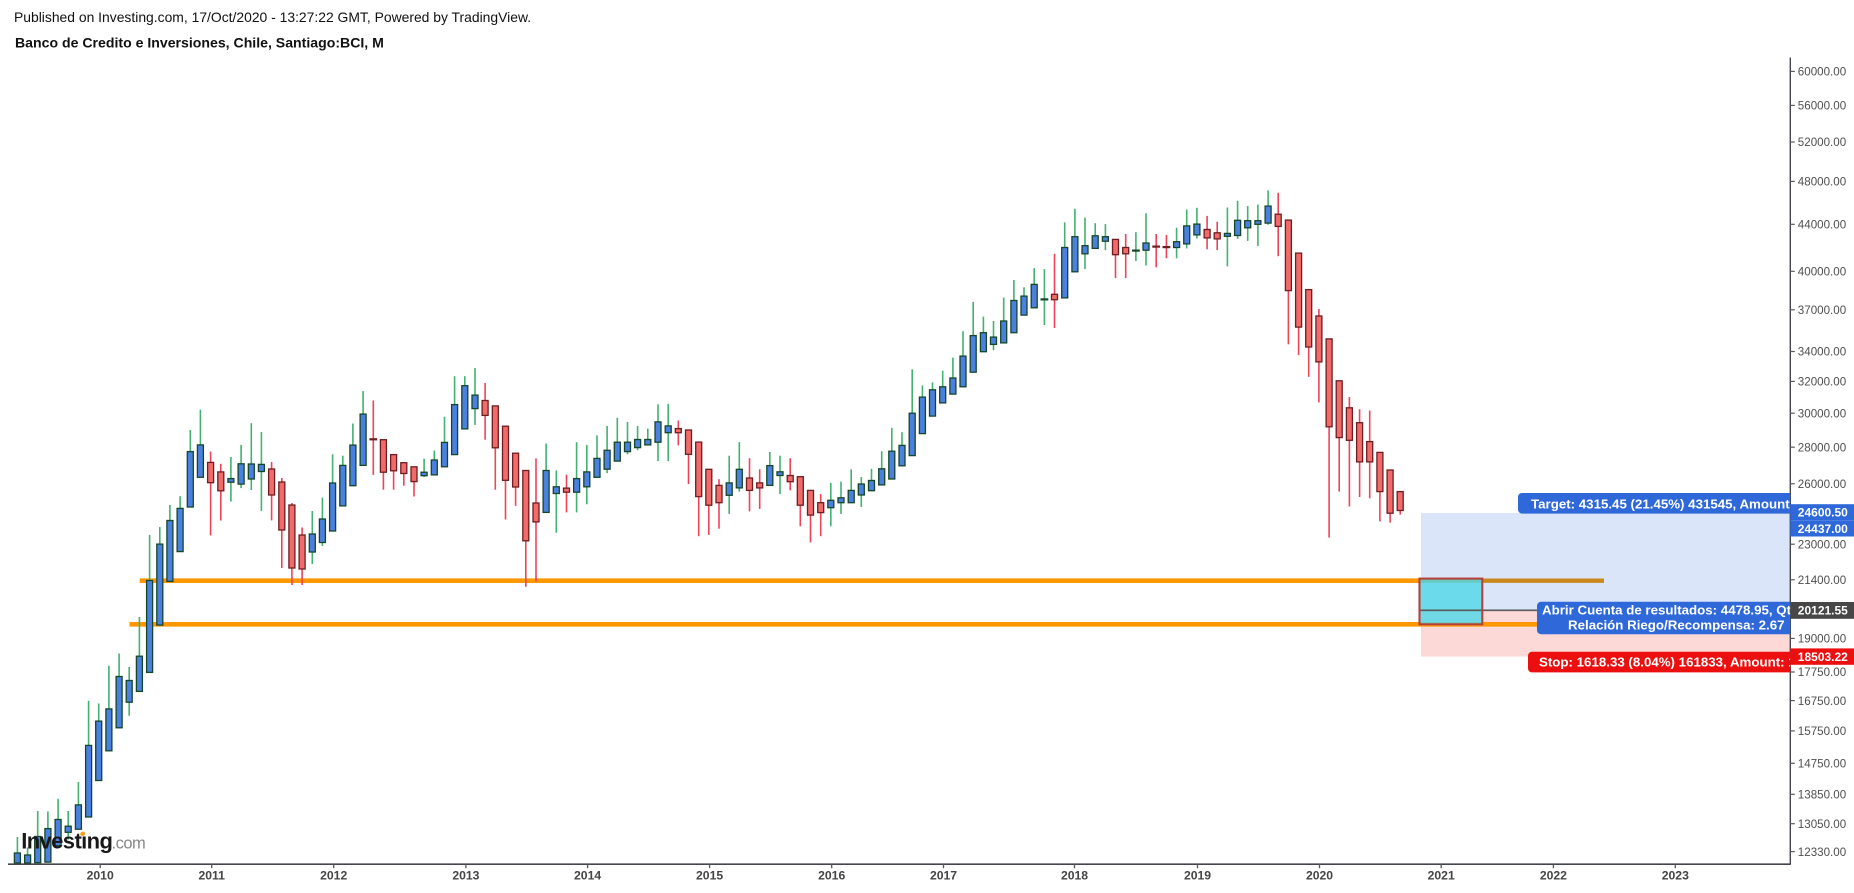 This screenshot has height=893, width=1854. Describe the element at coordinates (1822, 182) in the screenshot. I see `svg-text: 48000.00` at that location.